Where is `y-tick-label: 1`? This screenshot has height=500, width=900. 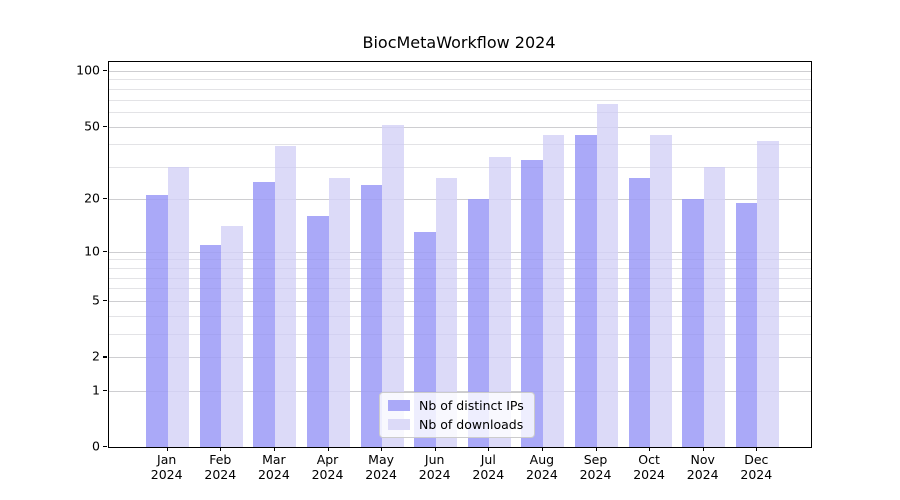 y-tick-label: 1 is located at coordinates (96, 390).